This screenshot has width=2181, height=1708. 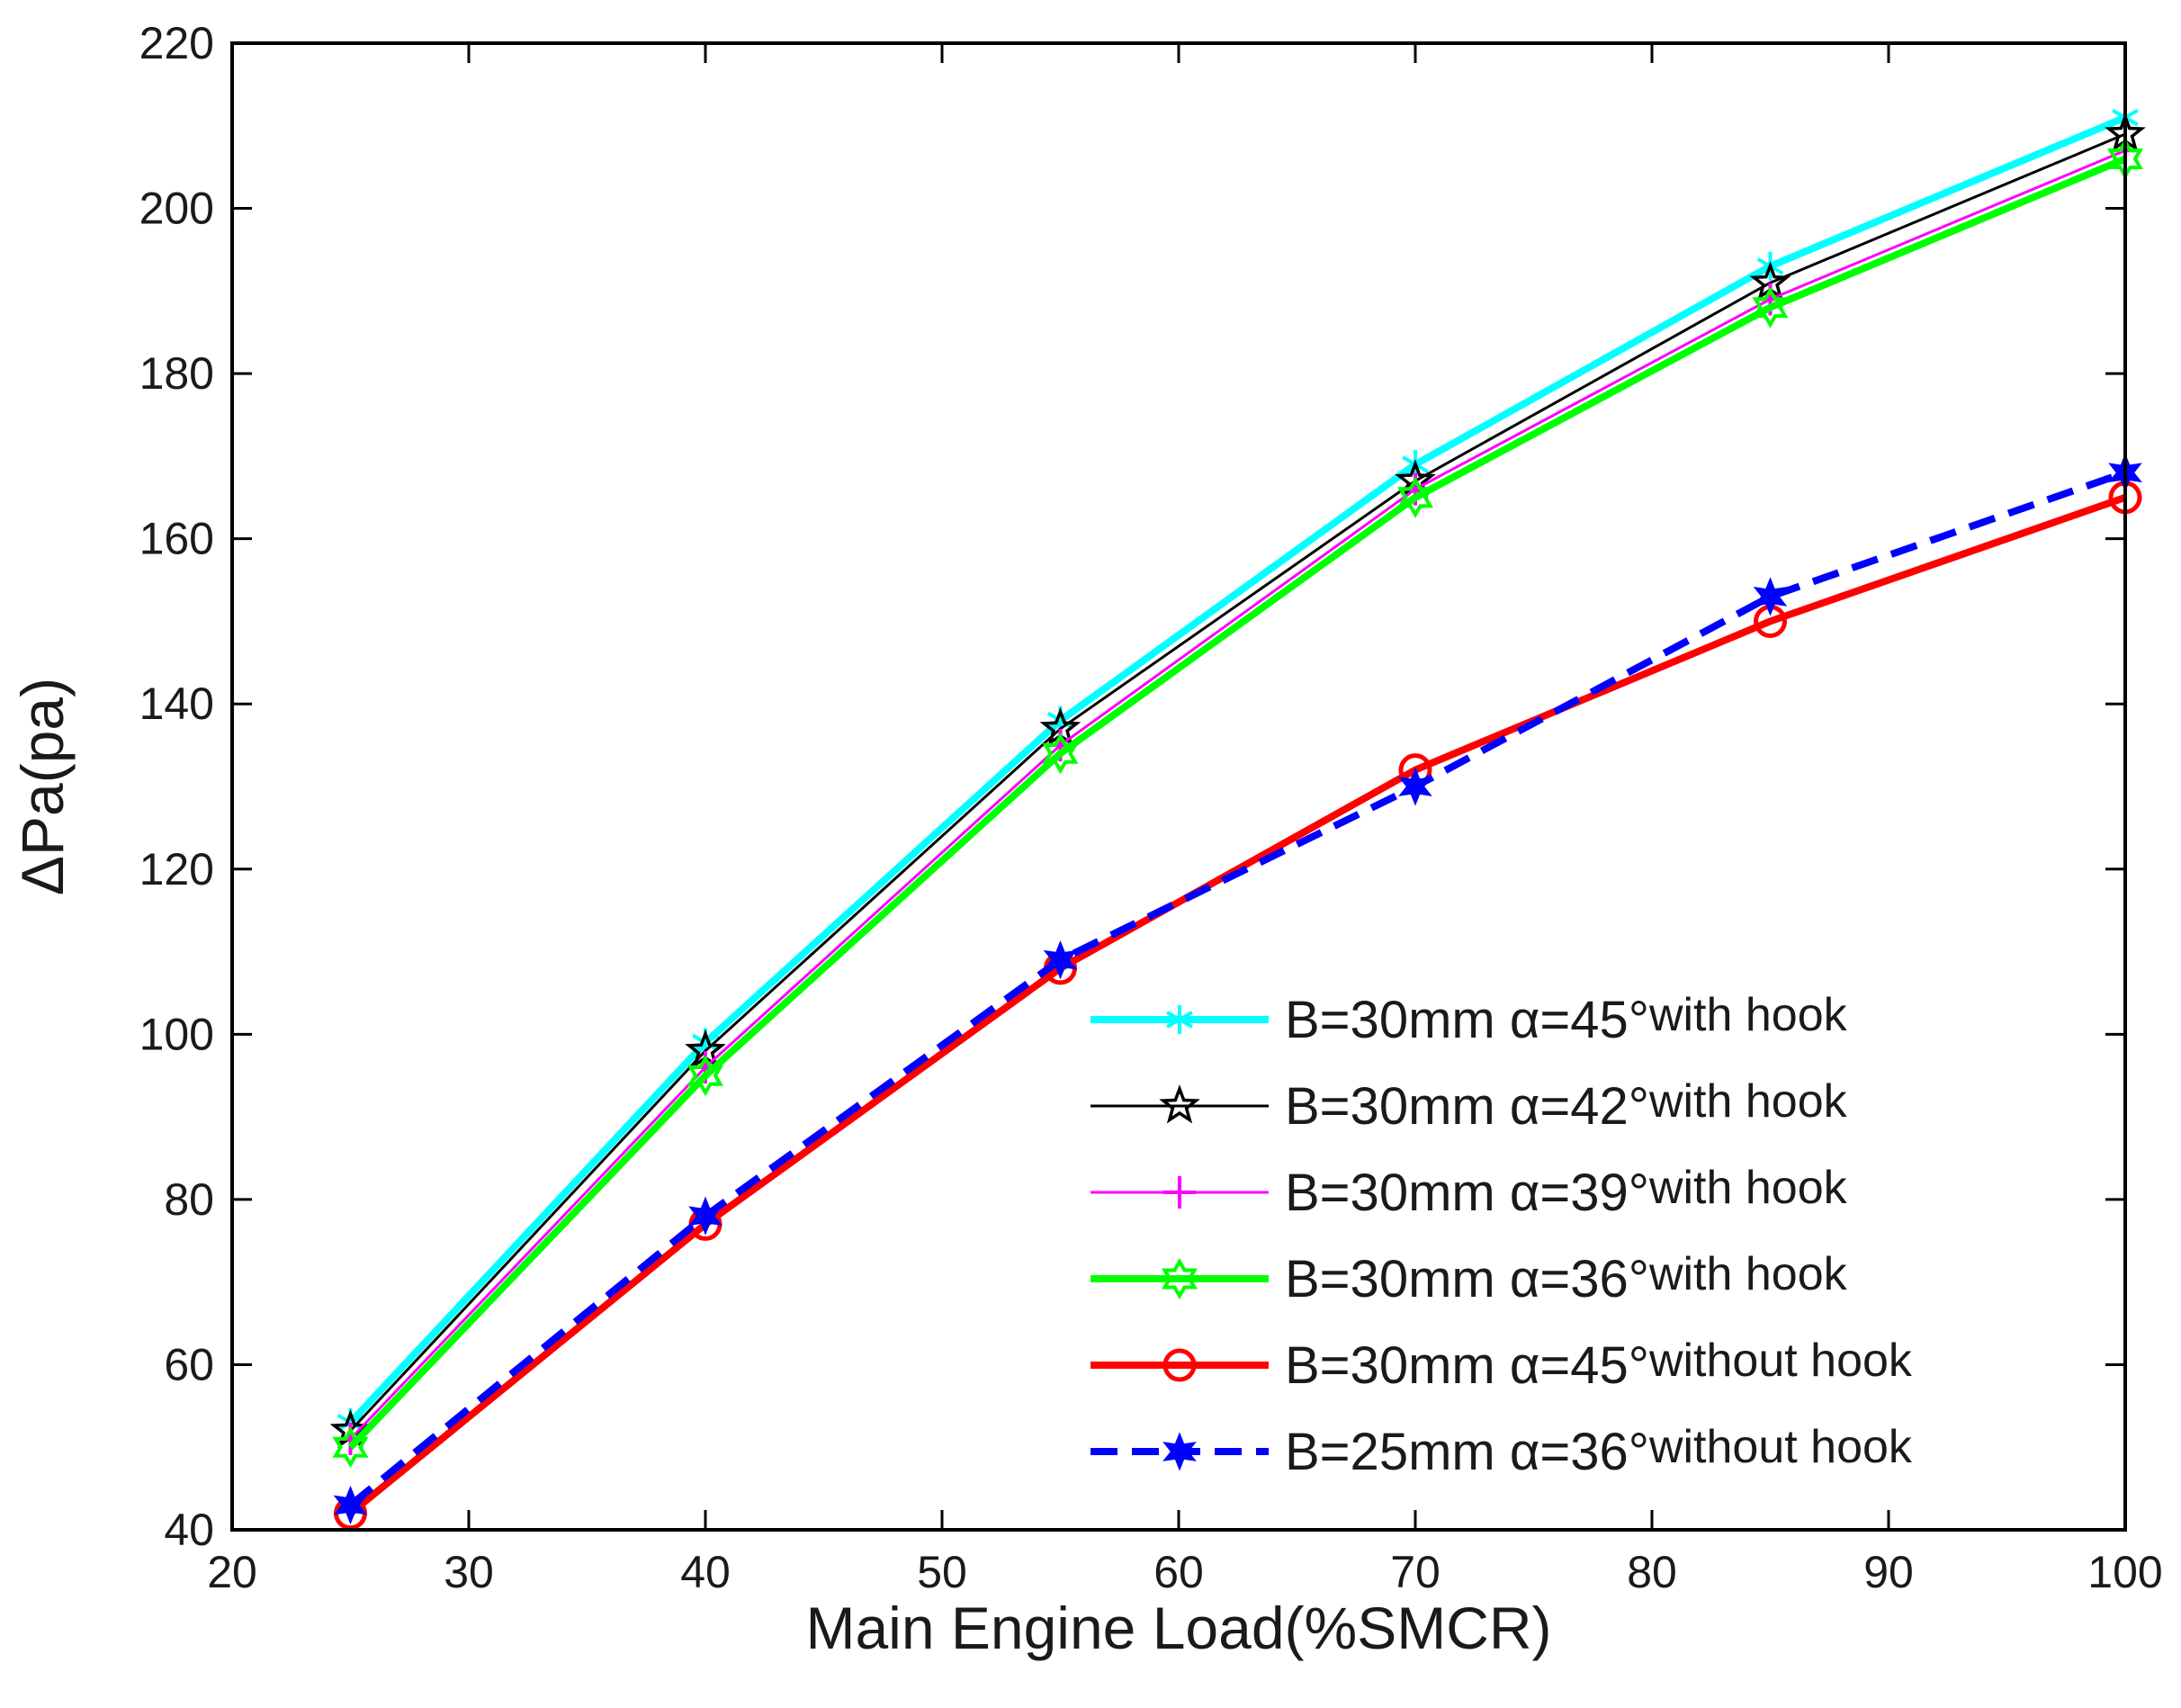 I want to click on legend-entry: B=30mm α=42°with hook, so click(x=1469, y=1105).